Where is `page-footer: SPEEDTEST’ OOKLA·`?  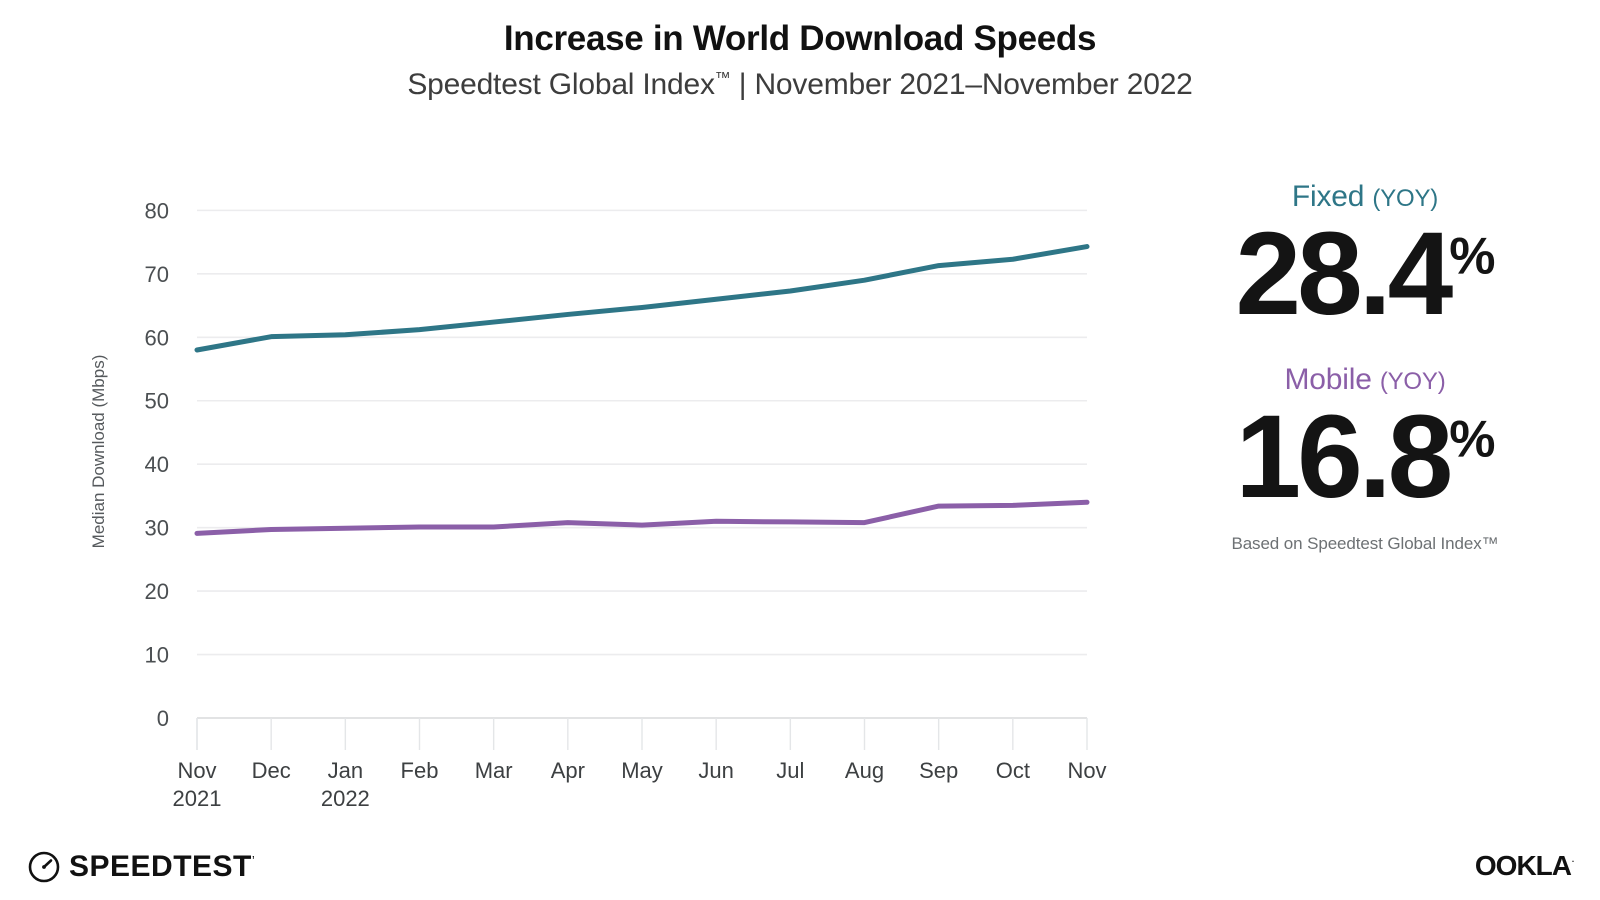 page-footer: SPEEDTEST’ OOKLA· is located at coordinates (800, 865).